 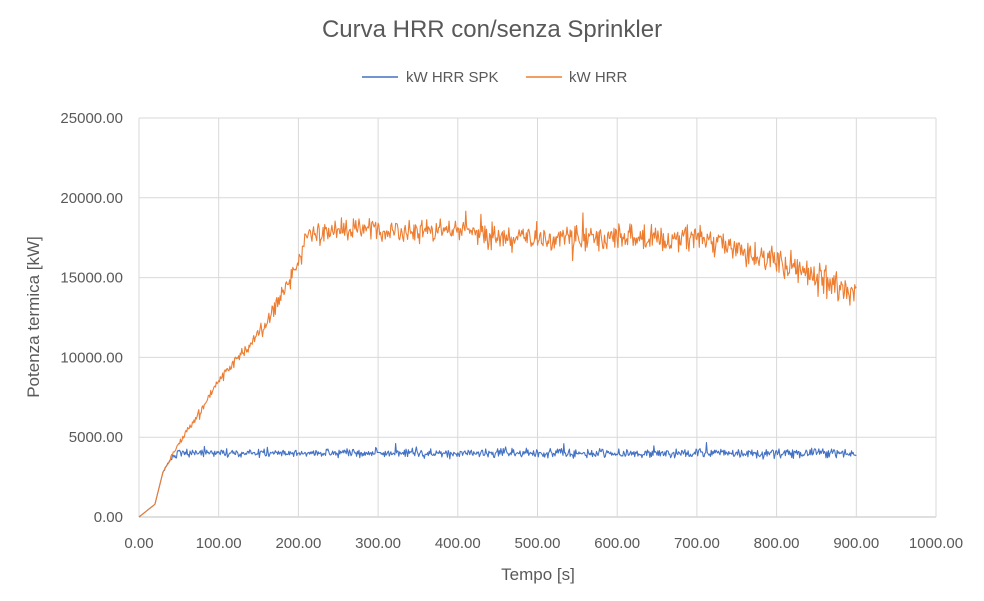 What do you see at coordinates (91, 198) in the screenshot?
I see `y-tick-label: 20000.00` at bounding box center [91, 198].